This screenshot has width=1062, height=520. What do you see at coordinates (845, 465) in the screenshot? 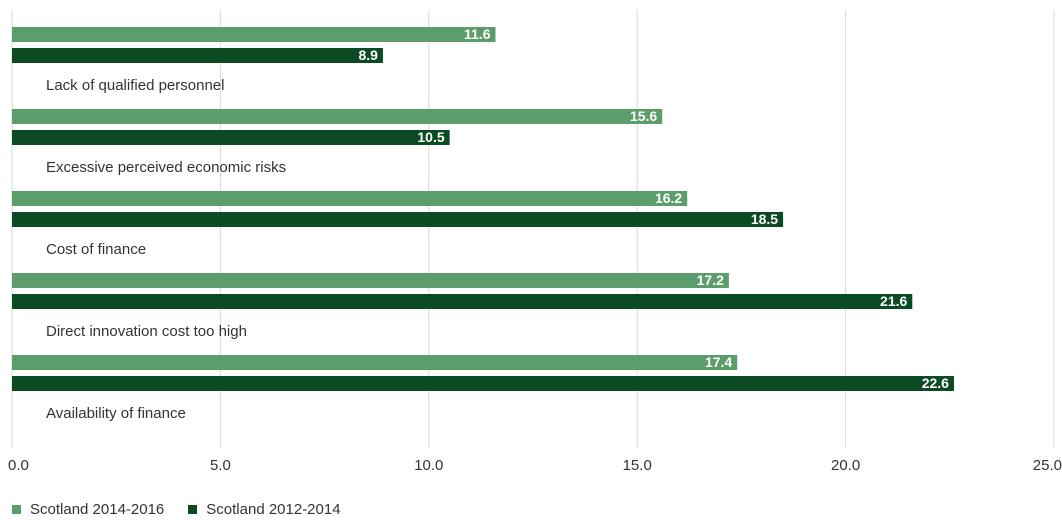
I see `x-tick-label: 20.0` at bounding box center [845, 465].